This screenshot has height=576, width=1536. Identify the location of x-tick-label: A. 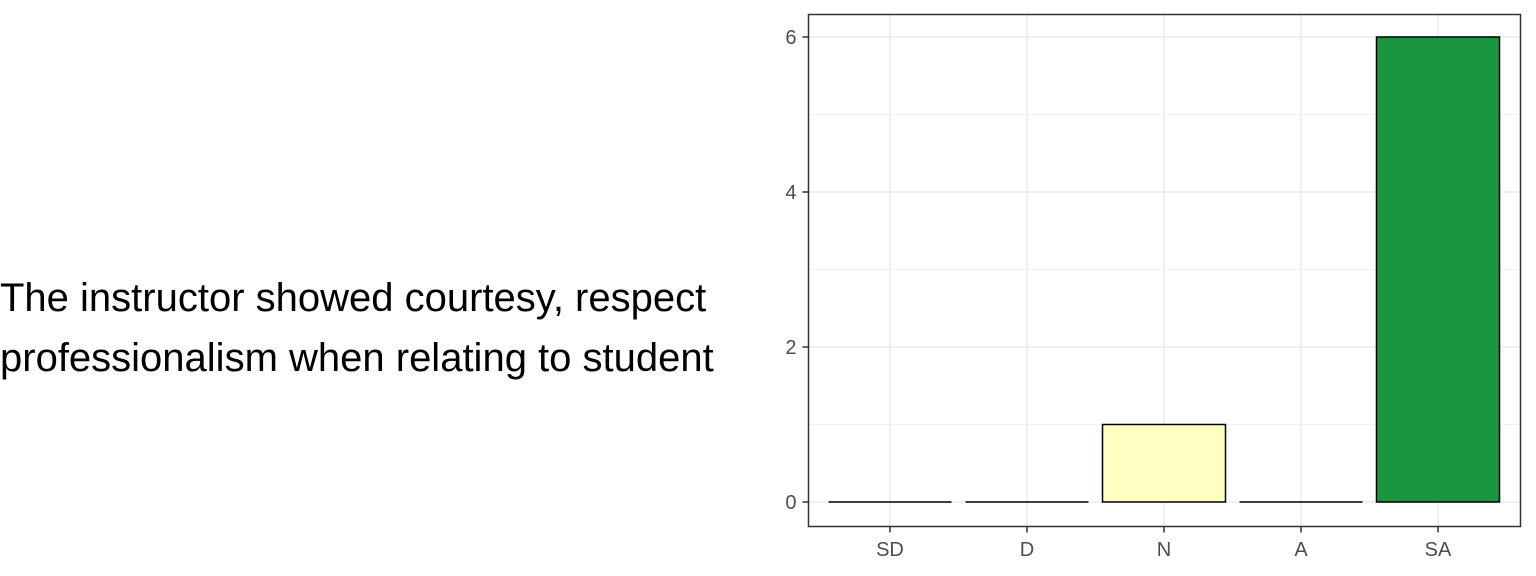
(1301, 550).